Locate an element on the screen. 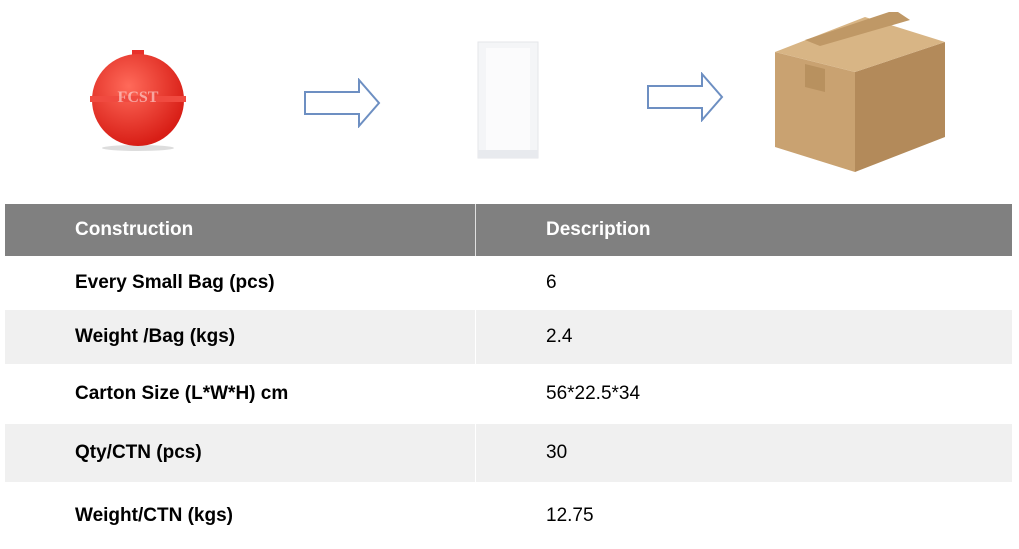 This screenshot has width=1019, height=549. row-value: 12.75 is located at coordinates (570, 515).